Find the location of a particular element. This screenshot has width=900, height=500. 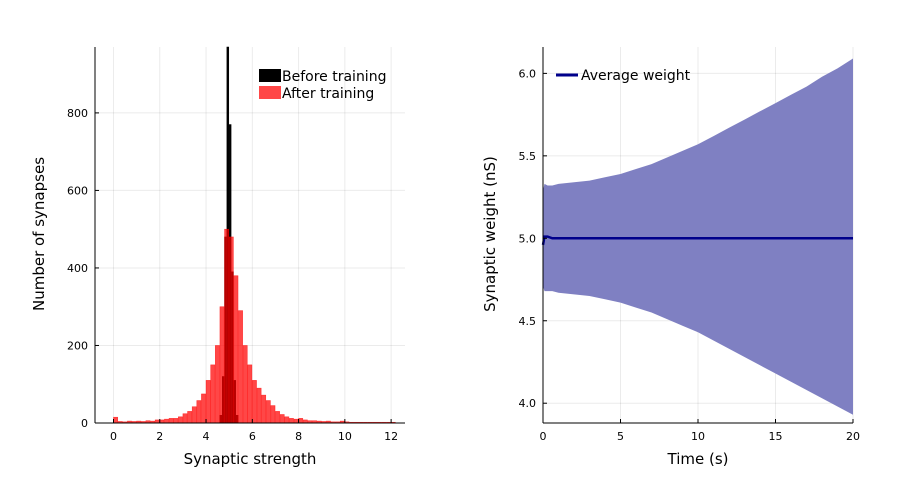

weight-y-tick-label: 6.0 is located at coordinates (528, 73).